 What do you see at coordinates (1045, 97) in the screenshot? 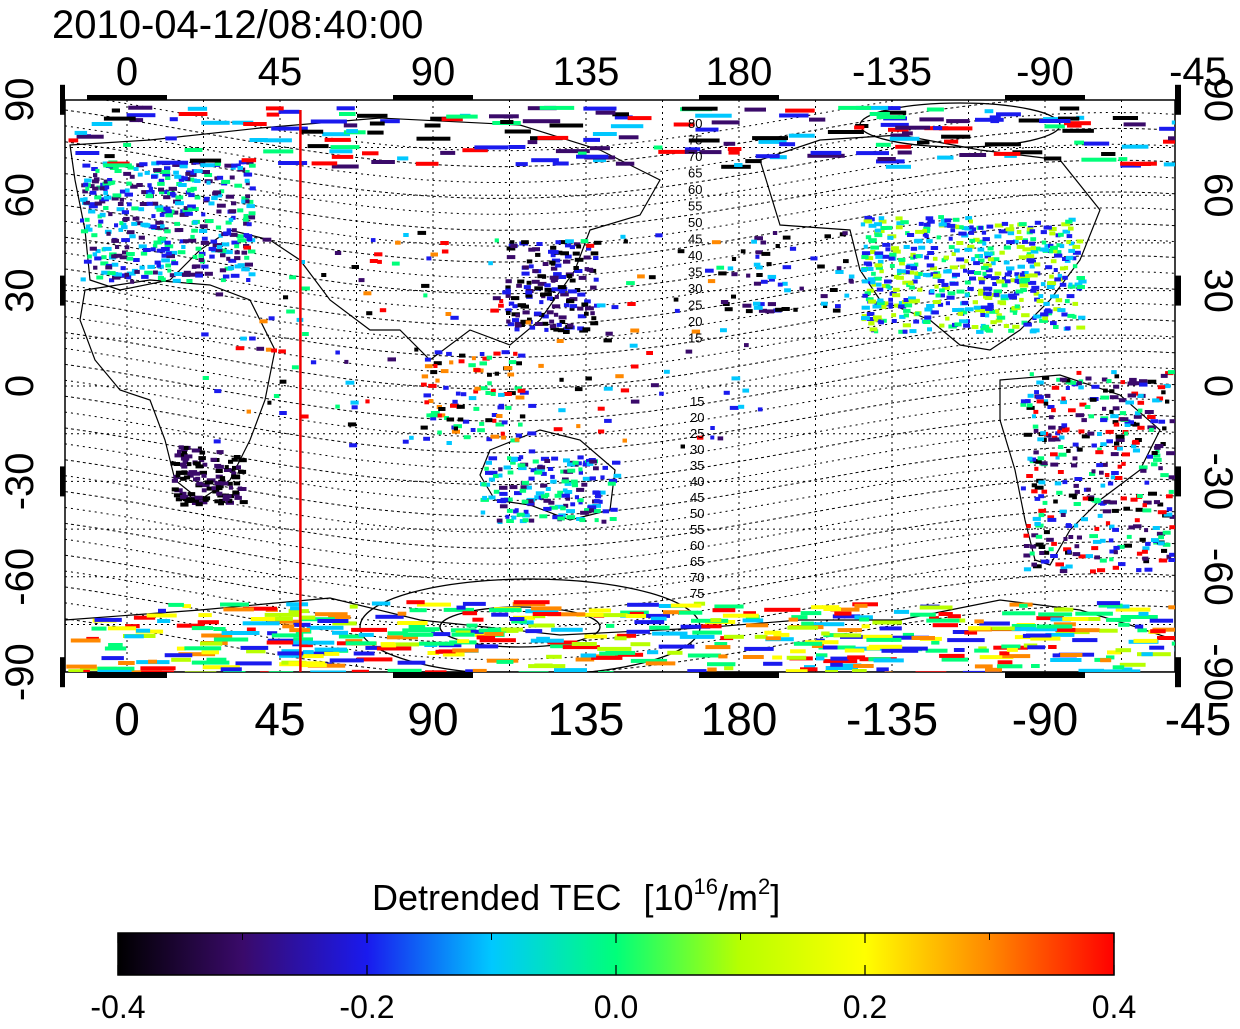
I see `frame-tick-bar` at bounding box center [1045, 97].